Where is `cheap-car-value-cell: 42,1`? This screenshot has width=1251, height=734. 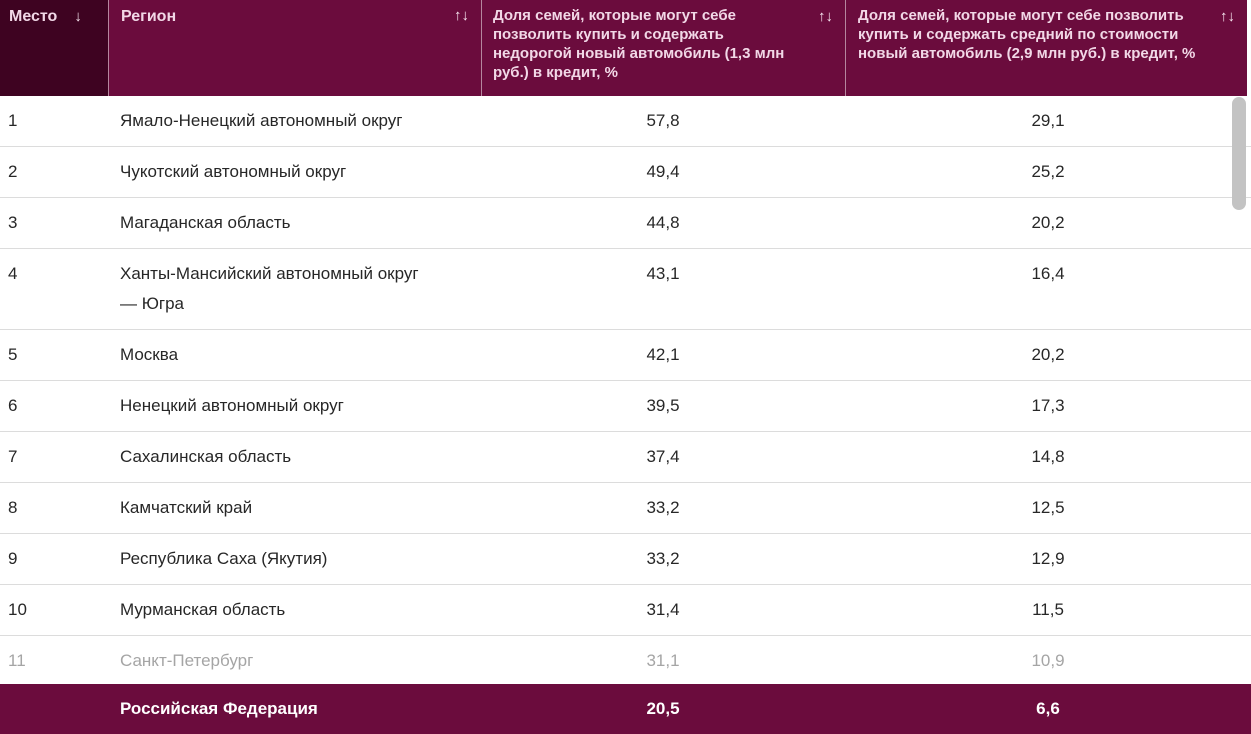
cheap-car-value-cell: 42,1 is located at coordinates (663, 354).